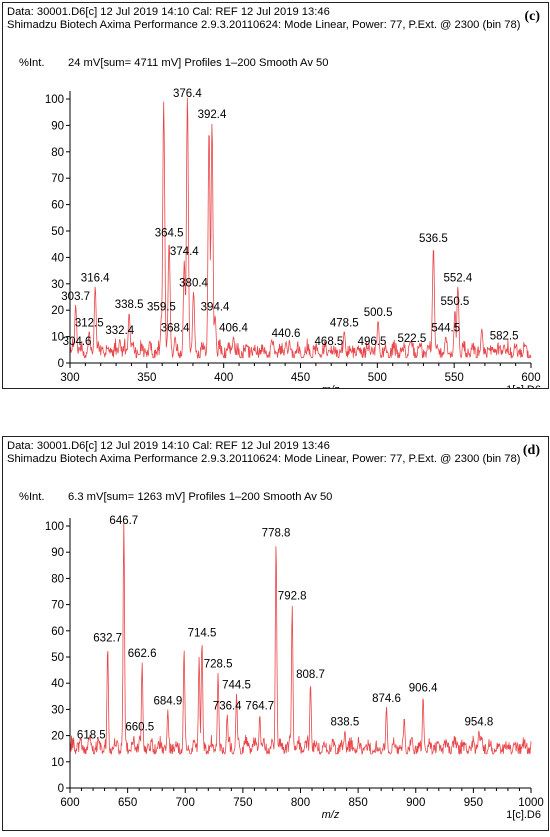 This screenshot has width=550, height=837. I want to click on peak-label: 304.6, so click(77, 342).